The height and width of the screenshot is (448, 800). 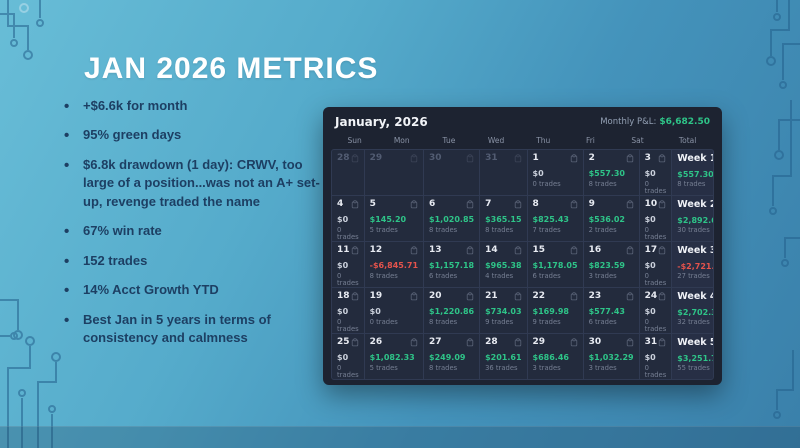 What do you see at coordinates (611, 204) in the screenshot?
I see `day-cell-header: 9` at bounding box center [611, 204].